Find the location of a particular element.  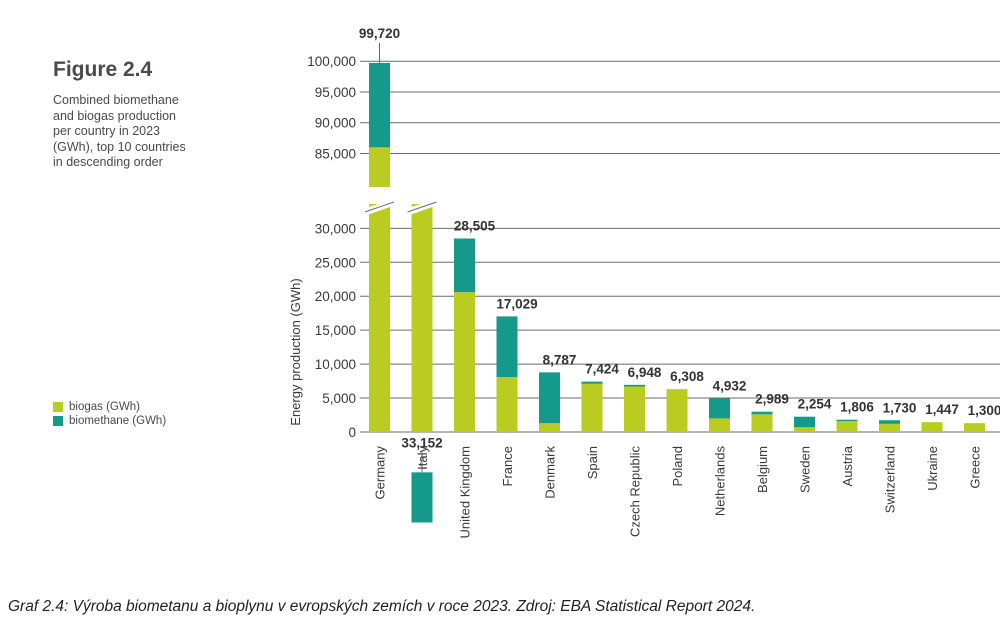

bar-total-label: 99,720 is located at coordinates (379, 33).